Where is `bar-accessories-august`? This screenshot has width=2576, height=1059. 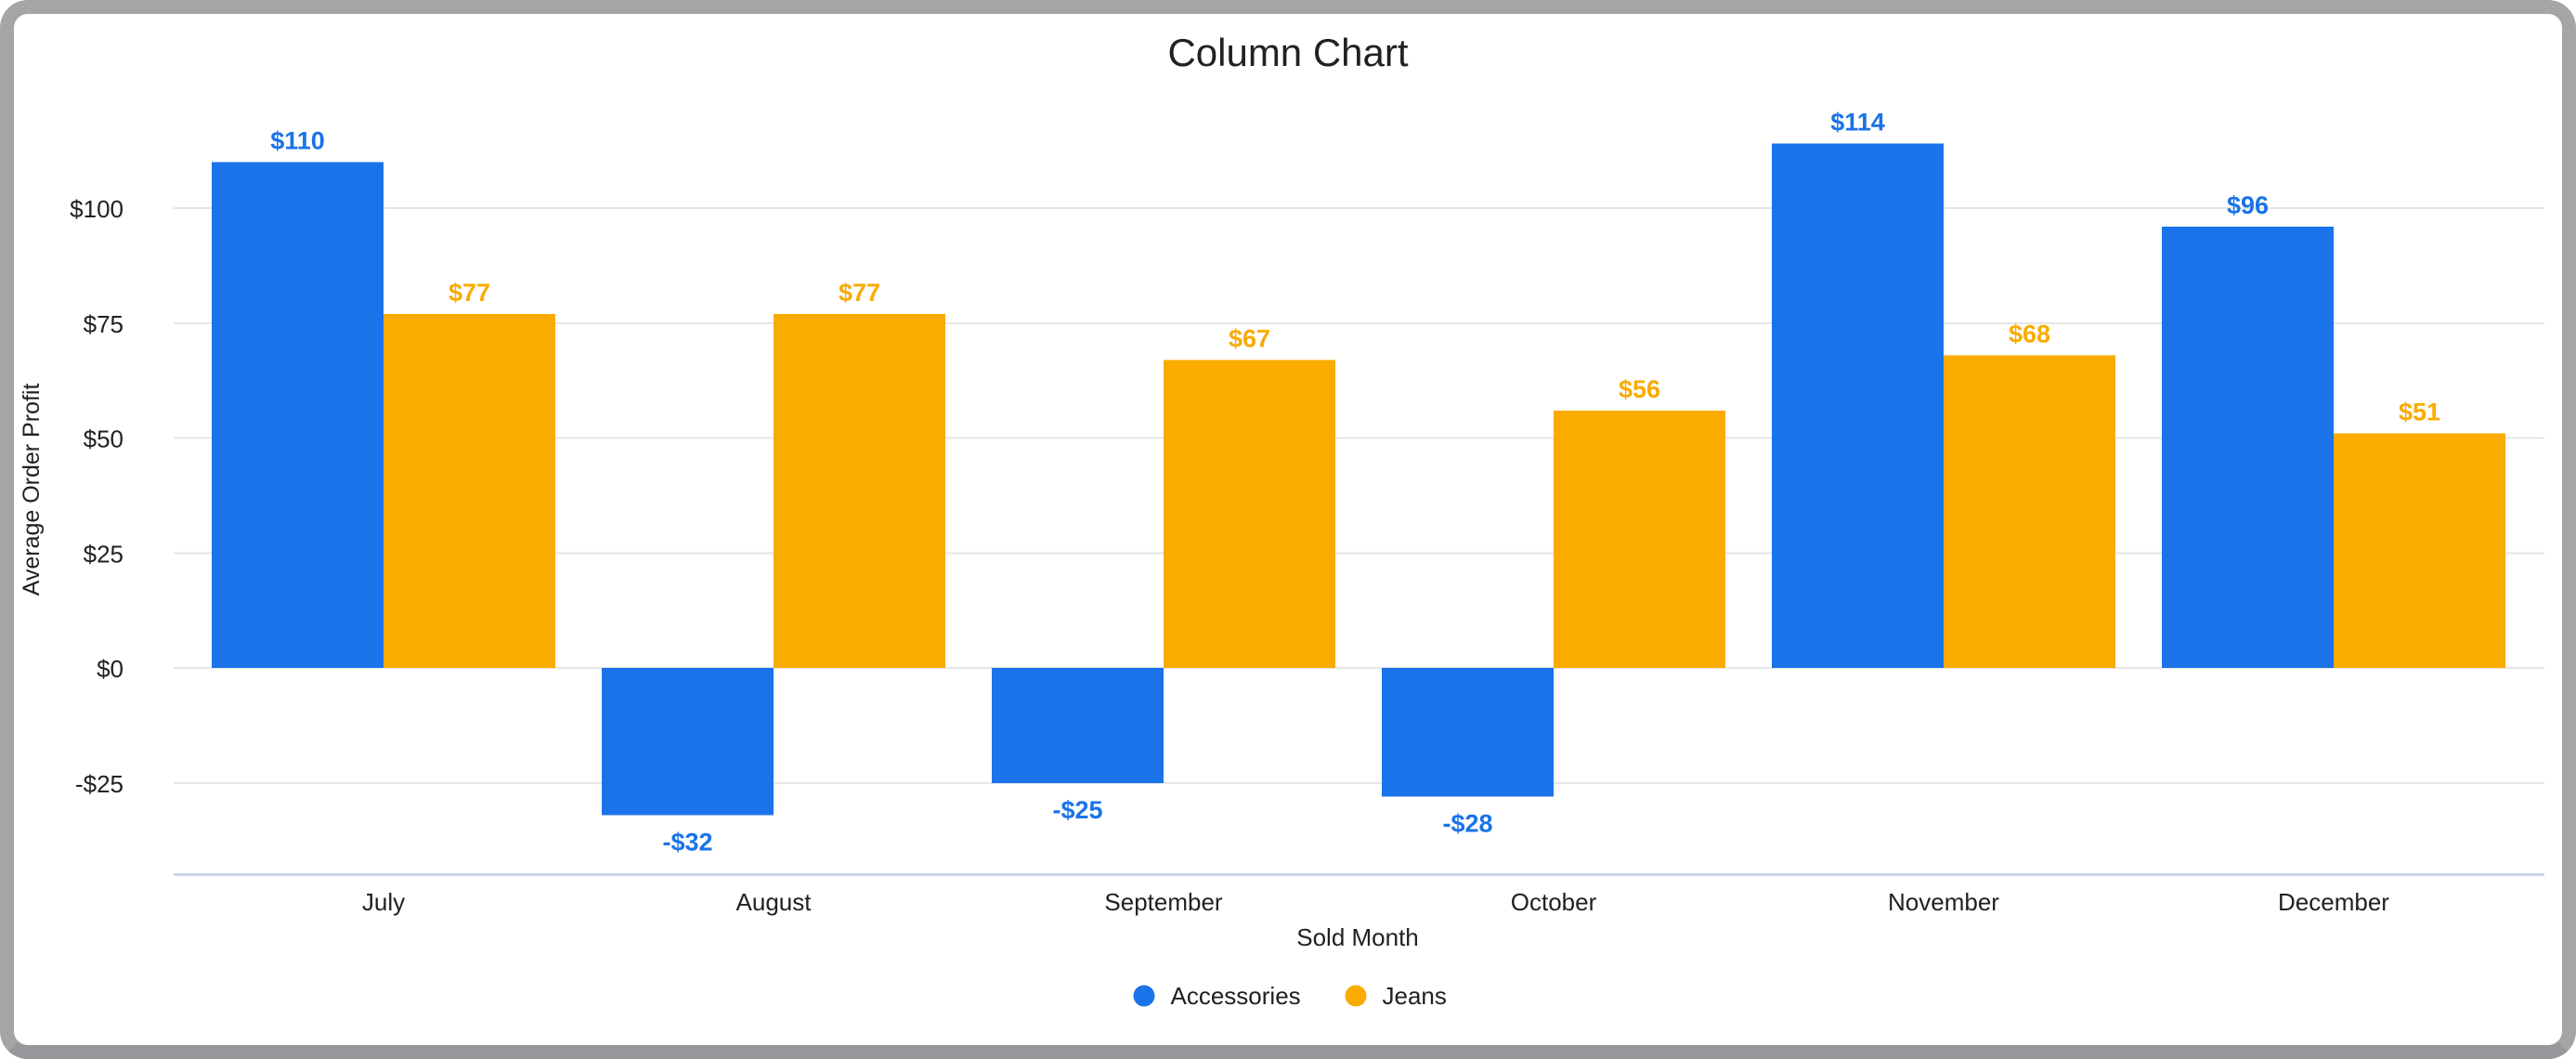
bar-accessories-august is located at coordinates (688, 742).